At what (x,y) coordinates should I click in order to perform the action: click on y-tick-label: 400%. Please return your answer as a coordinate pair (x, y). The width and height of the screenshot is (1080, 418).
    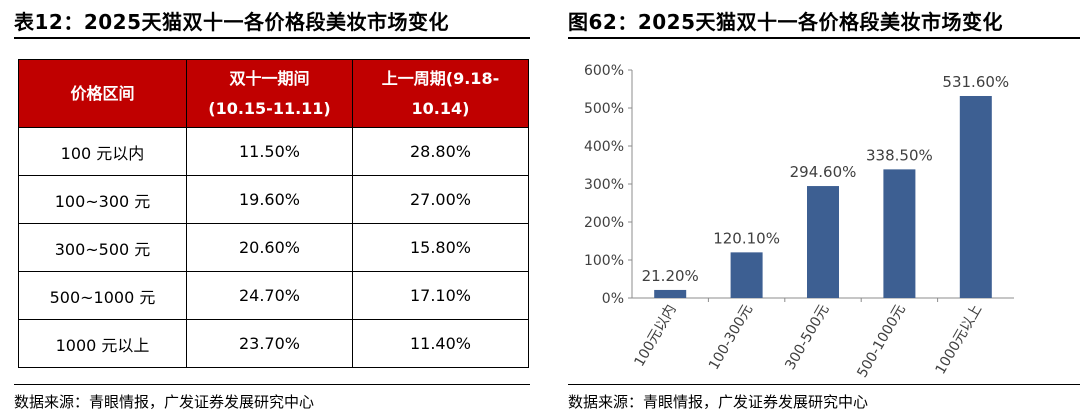
    Looking at the image, I should click on (604, 147).